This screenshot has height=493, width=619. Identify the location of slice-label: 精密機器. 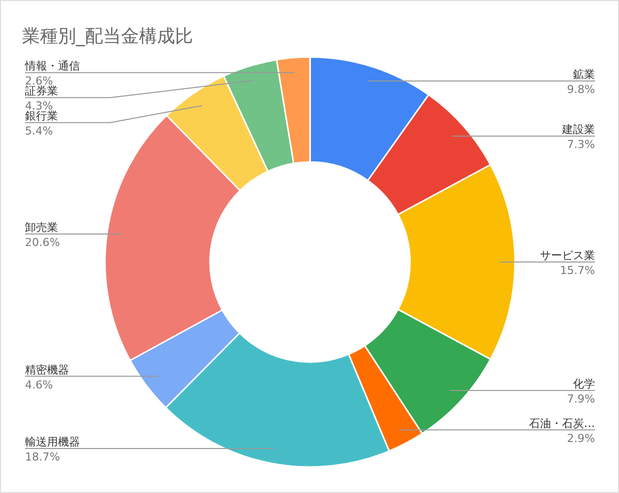
(47, 369).